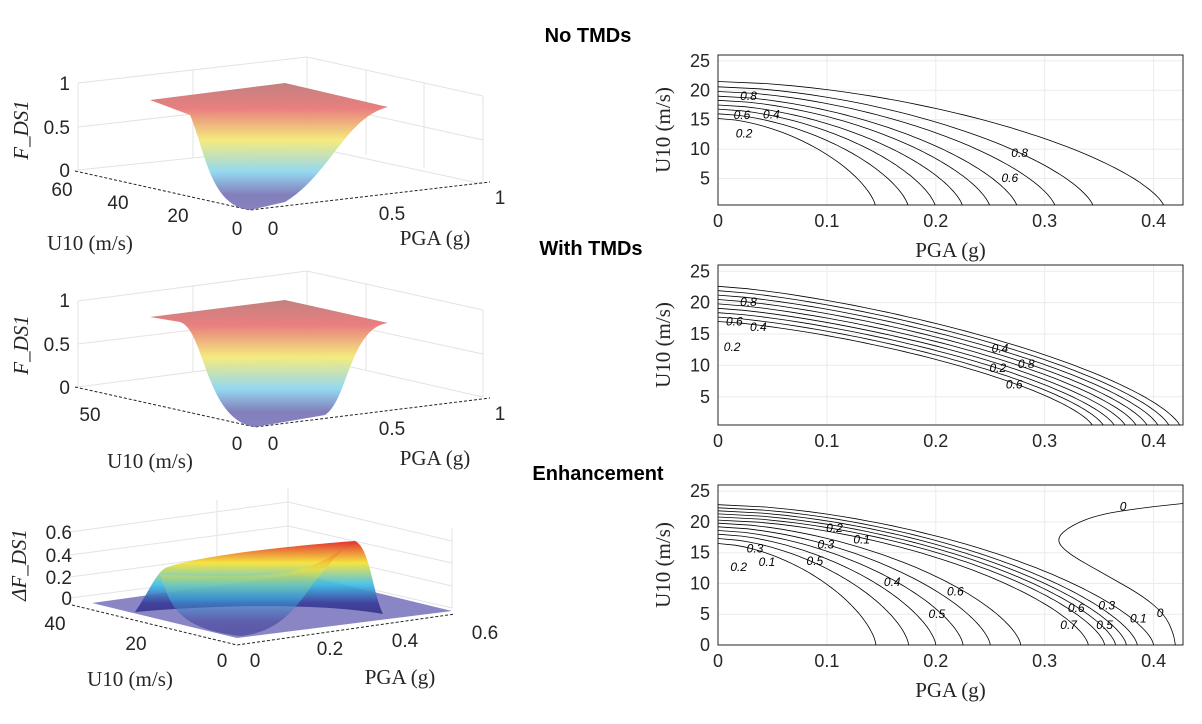 The image size is (1202, 724). I want to click on contour-label: 0, so click(1123, 506).